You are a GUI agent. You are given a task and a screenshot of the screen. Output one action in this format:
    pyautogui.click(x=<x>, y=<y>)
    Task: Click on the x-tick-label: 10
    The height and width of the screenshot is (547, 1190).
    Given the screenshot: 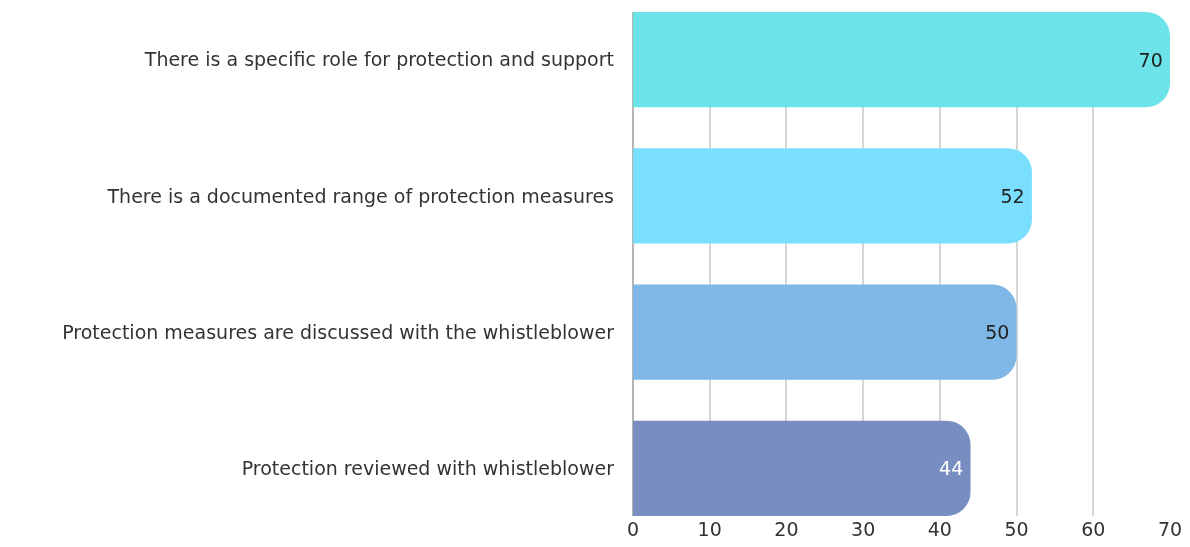 What is the action you would take?
    pyautogui.click(x=709, y=529)
    